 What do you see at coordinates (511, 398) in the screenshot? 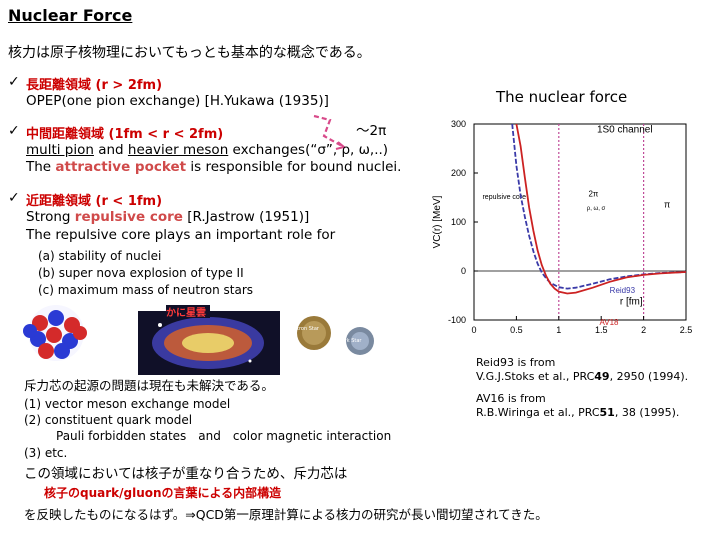
I see `ref-av16-line1: AV16 is from` at bounding box center [511, 398].